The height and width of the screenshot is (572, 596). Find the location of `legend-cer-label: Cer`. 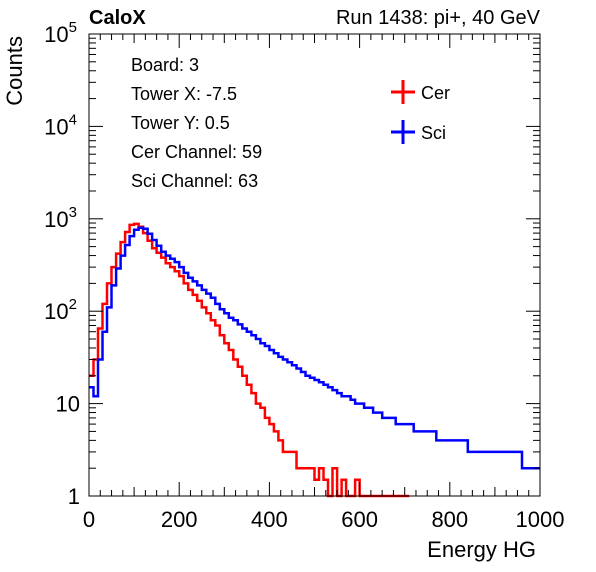

legend-cer-label: Cer is located at coordinates (435, 93).